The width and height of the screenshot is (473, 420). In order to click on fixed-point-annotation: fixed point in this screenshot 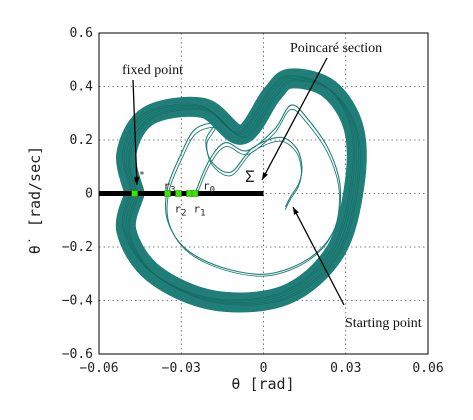, I will do `click(152, 70)`.